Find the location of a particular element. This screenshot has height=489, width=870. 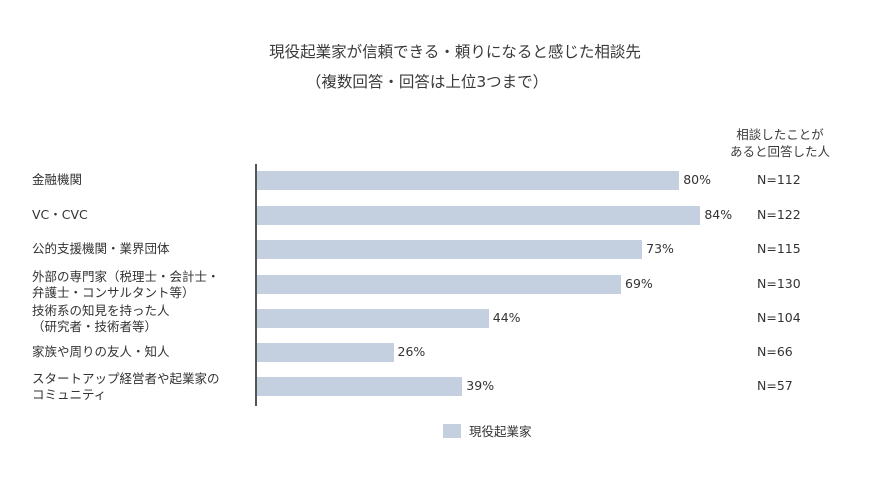

bar-row: VC・CVC 84% N=122 is located at coordinates (435, 215).